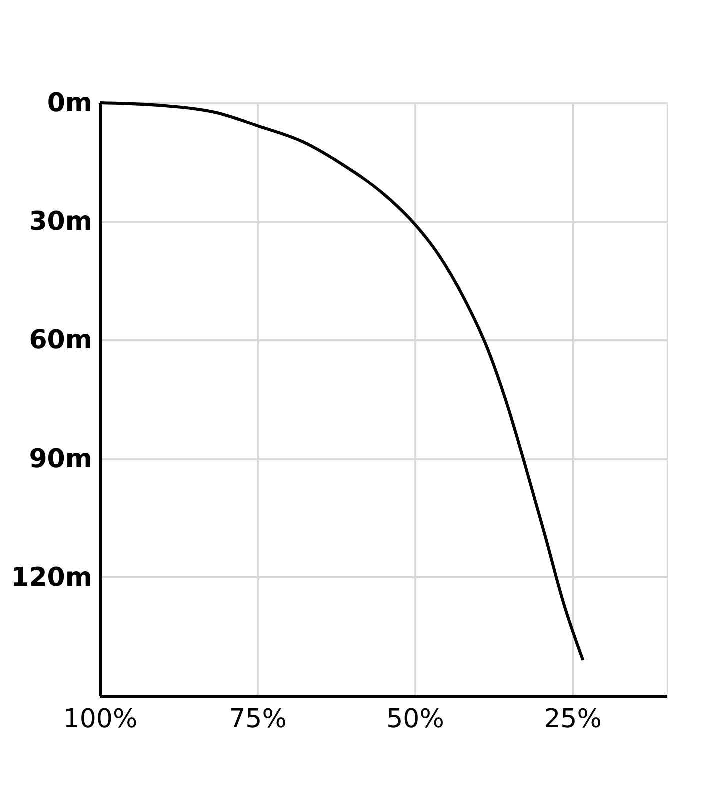 This screenshot has height=800, width=712. I want to click on y-tick-label: 90m, so click(60, 459).